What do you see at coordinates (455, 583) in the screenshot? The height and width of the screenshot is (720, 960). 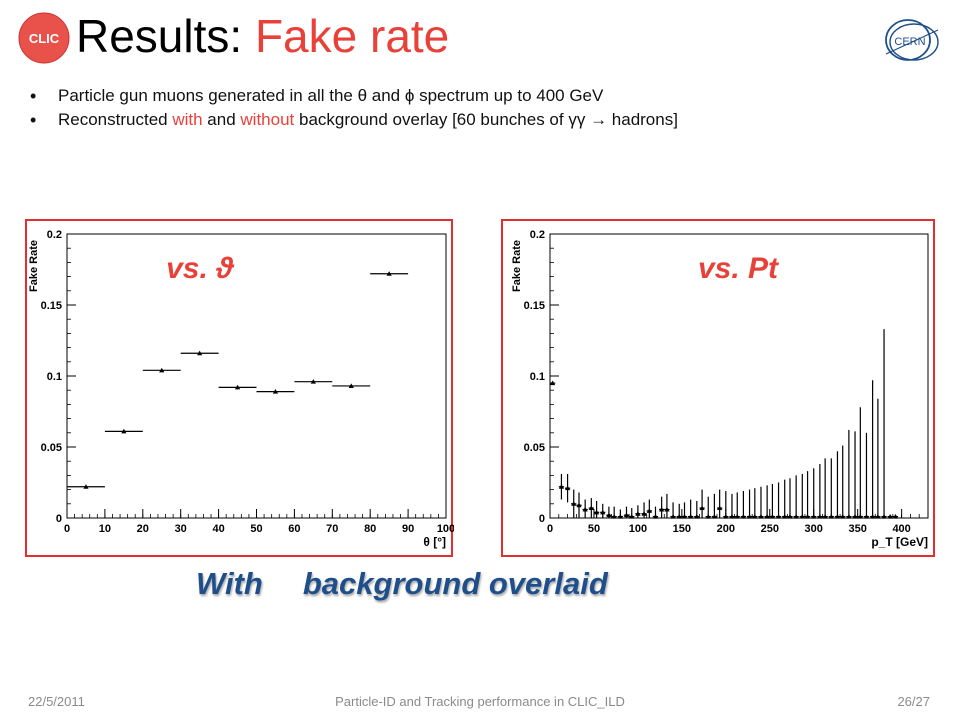 I see `caption-background-overlaid: background overlaid` at bounding box center [455, 583].